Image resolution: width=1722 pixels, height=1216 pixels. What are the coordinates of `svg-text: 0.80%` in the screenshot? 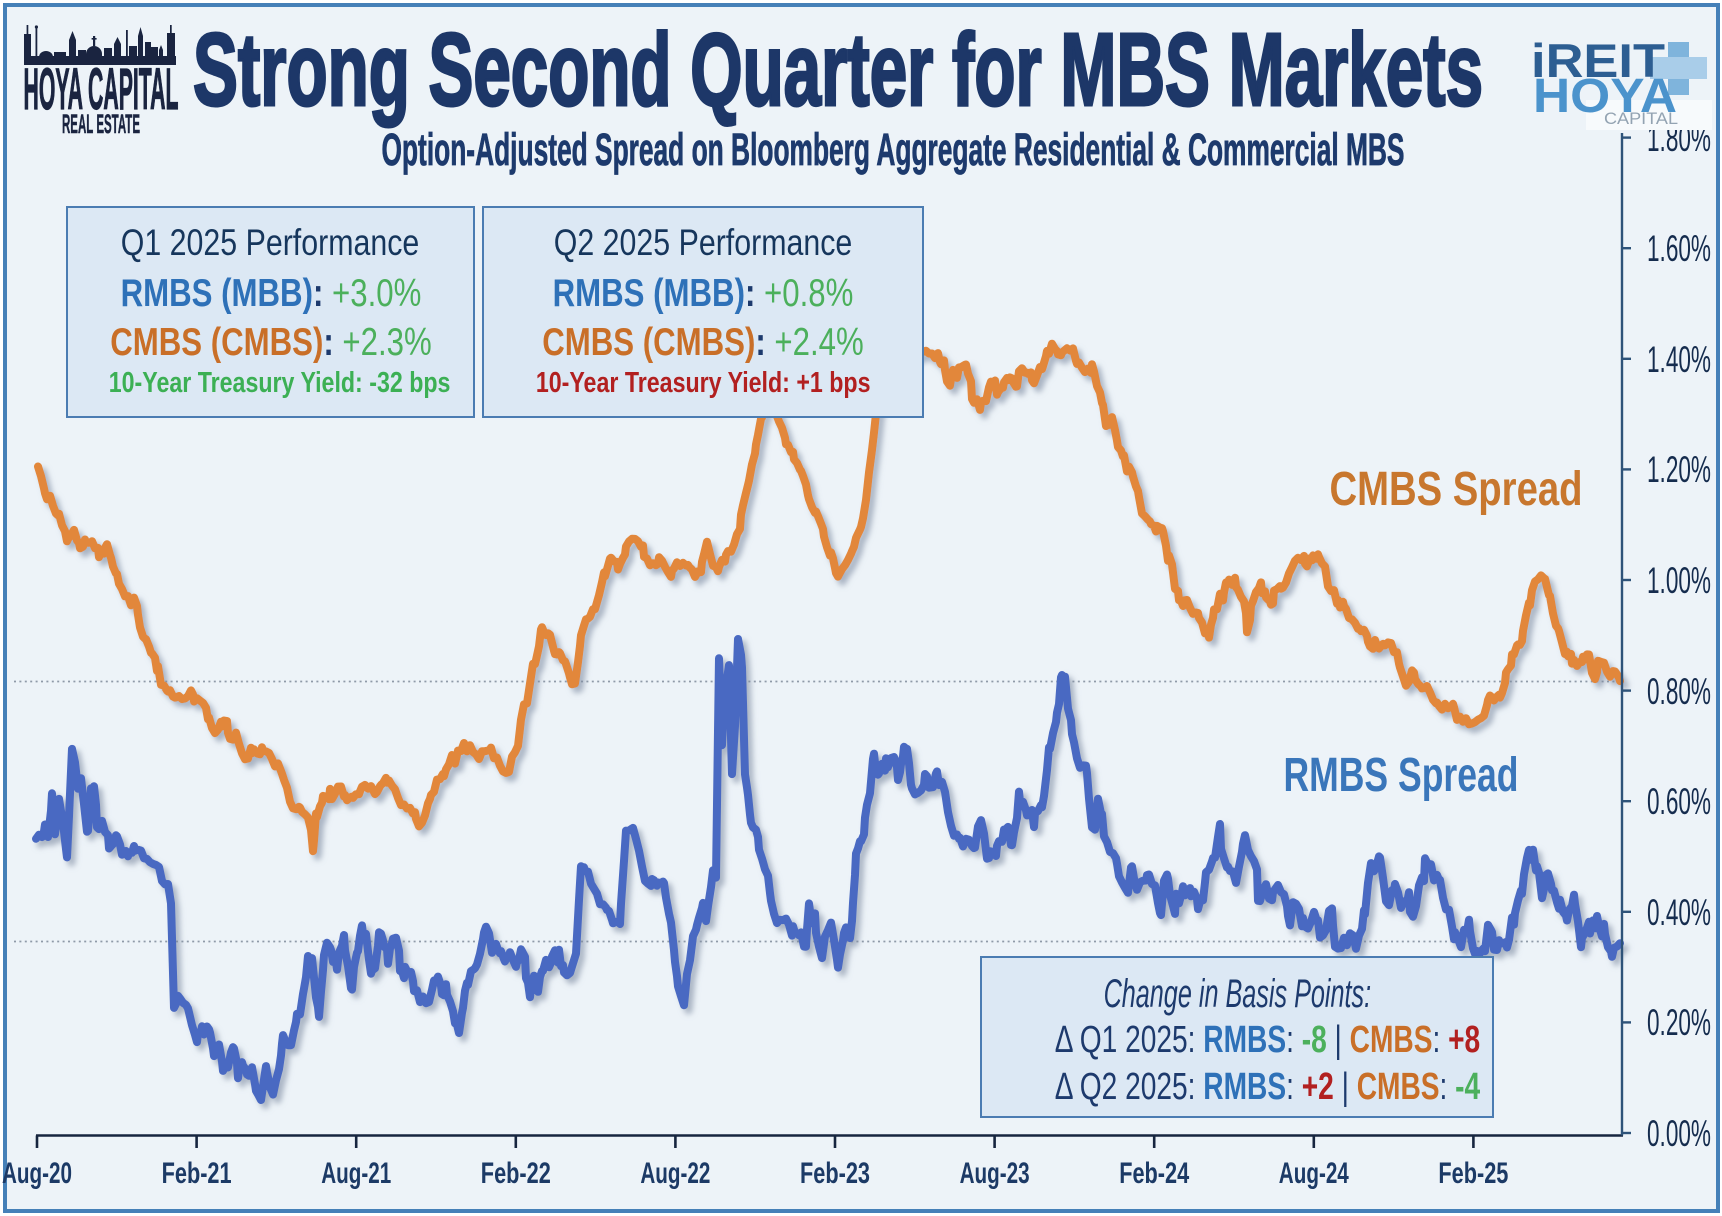 It's located at (1679, 691).